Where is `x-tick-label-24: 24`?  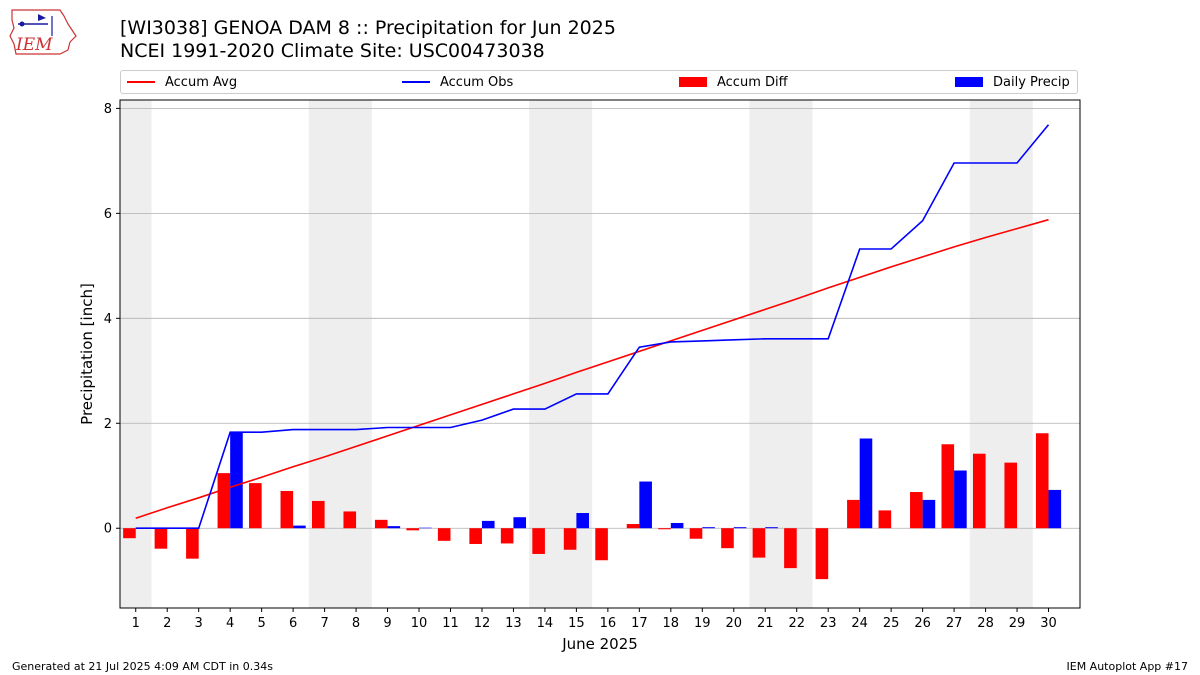 x-tick-label-24: 24 is located at coordinates (859, 623).